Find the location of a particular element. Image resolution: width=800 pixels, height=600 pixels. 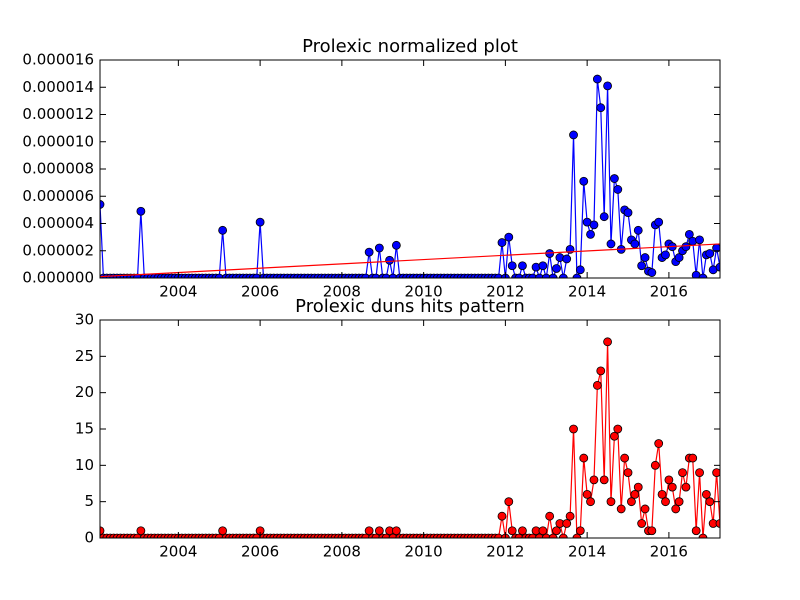

x-tick-label: 2004 is located at coordinates (178, 552).